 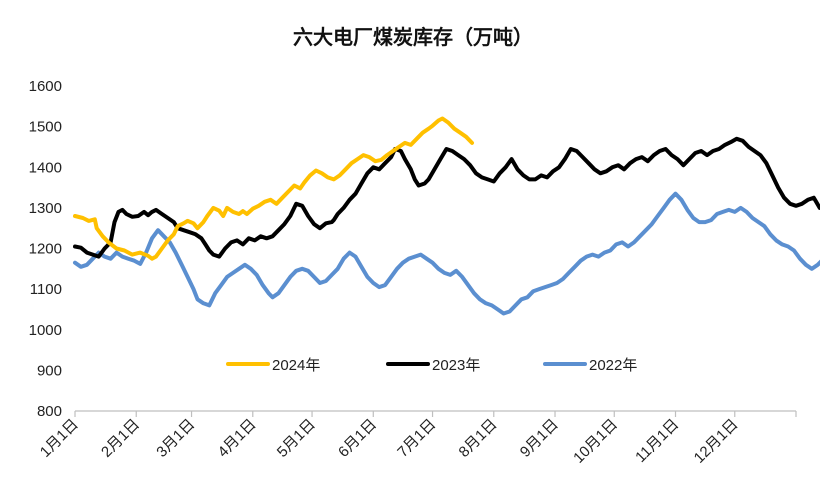 What do you see at coordinates (175, 438) in the screenshot?
I see `x-tick-label: 3月1日` at bounding box center [175, 438].